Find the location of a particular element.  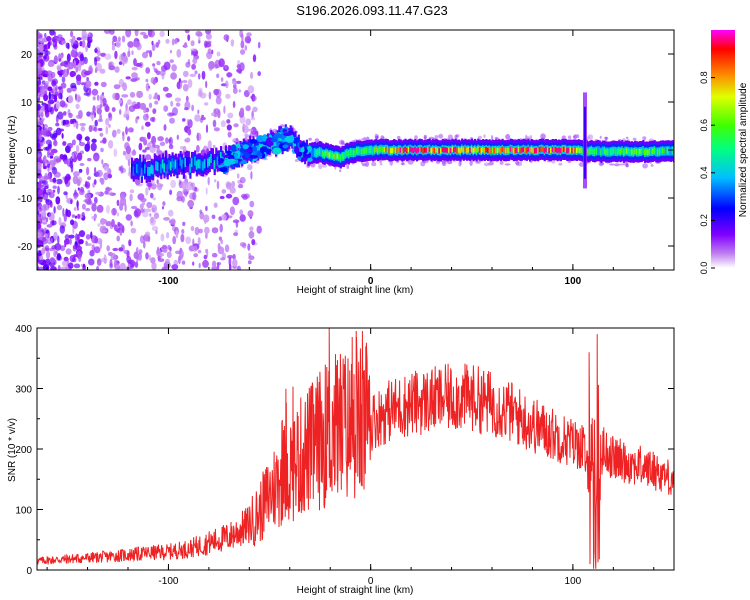

spectrogram-ytick-label: 10 is located at coordinates (27, 103).